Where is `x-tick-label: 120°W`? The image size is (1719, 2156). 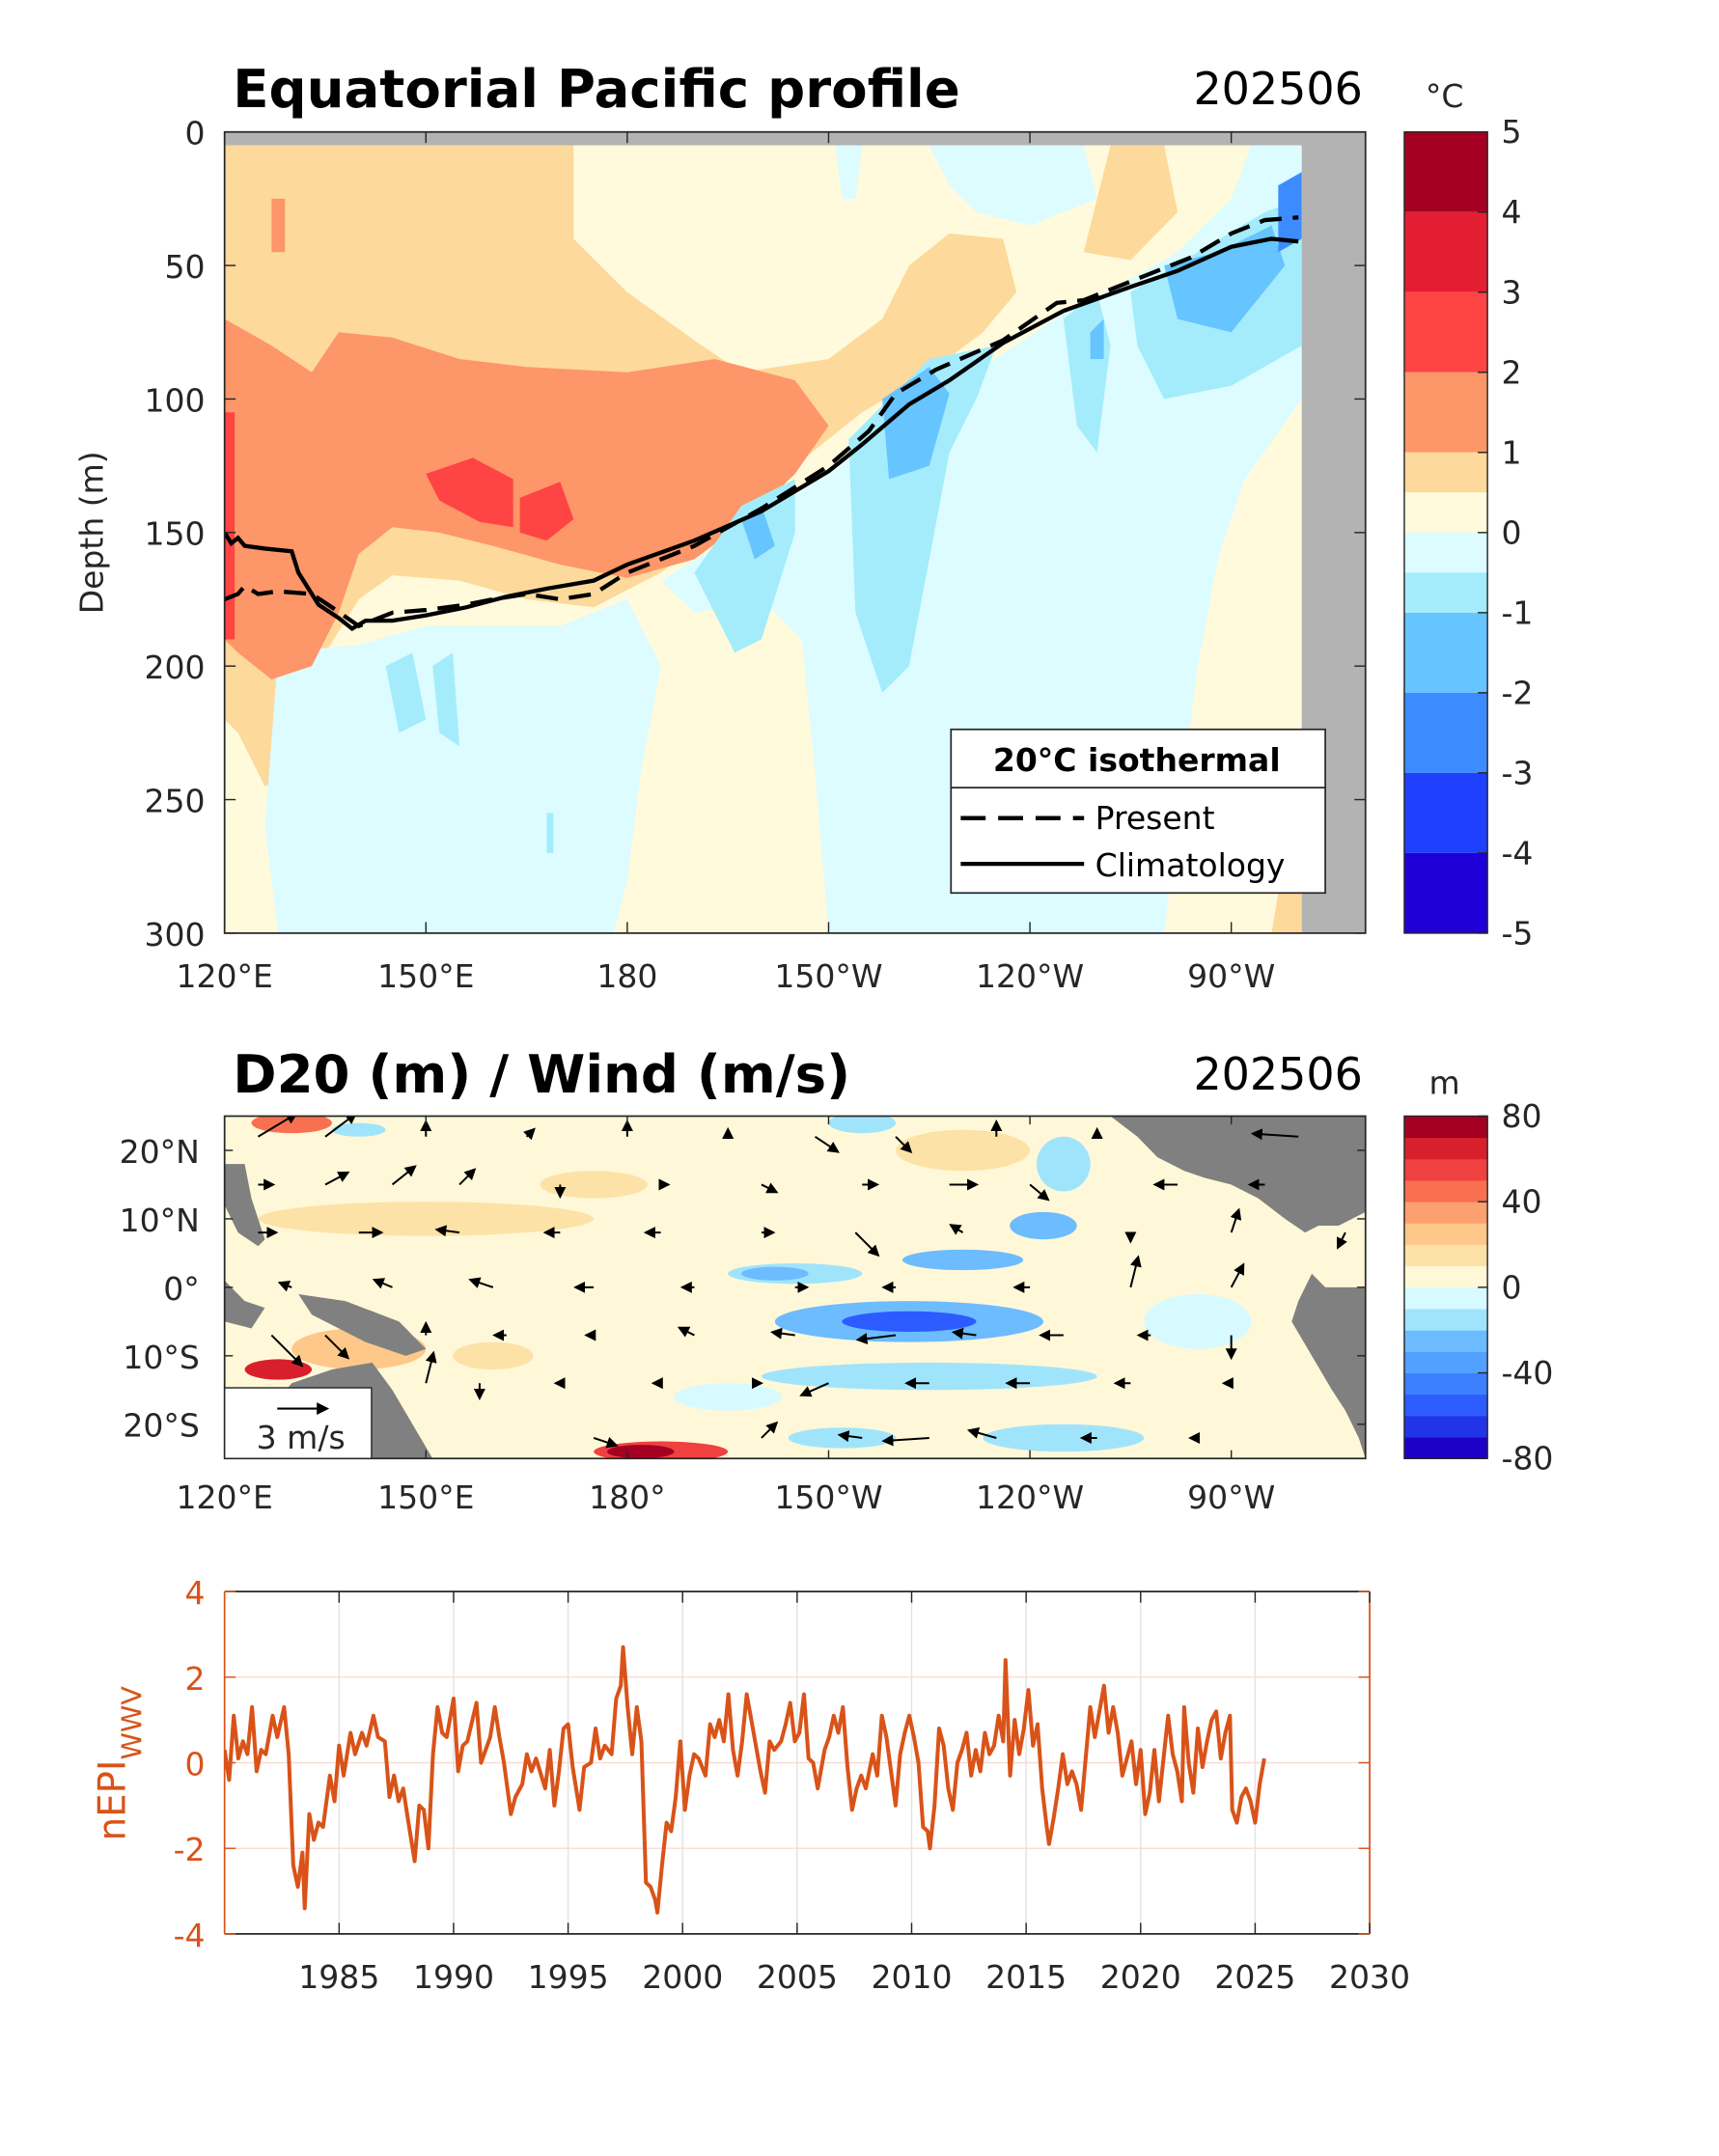 x-tick-label: 120°W is located at coordinates (1030, 1497).